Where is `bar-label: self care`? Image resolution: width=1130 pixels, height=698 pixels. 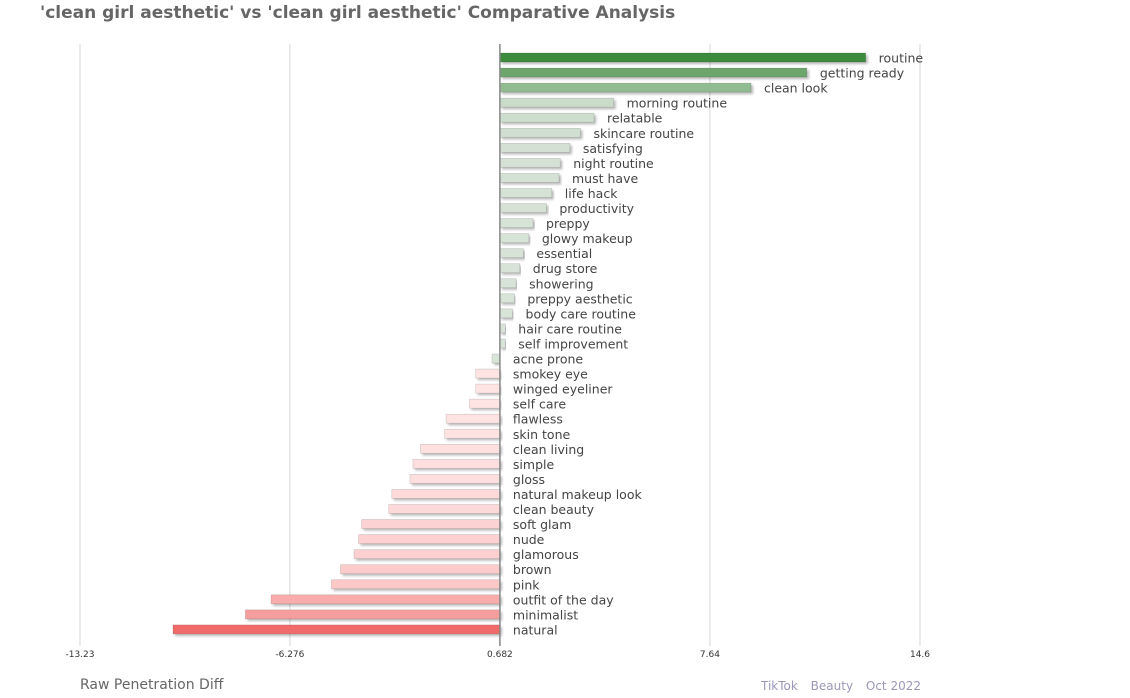
bar-label: self care is located at coordinates (539, 404).